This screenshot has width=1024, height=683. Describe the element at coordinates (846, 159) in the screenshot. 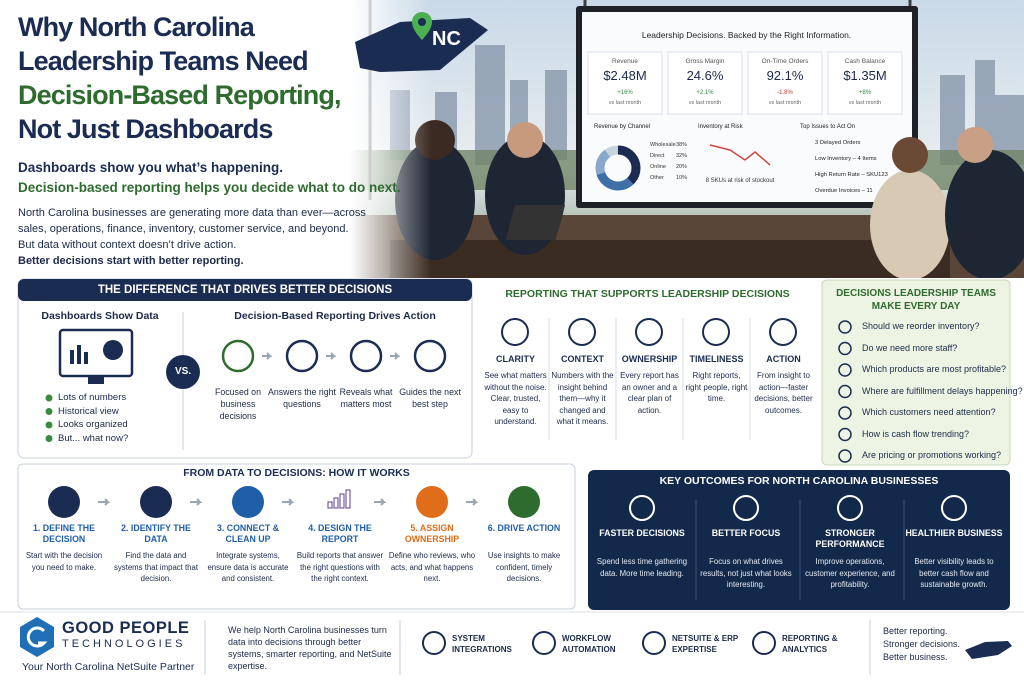

I see `issue-item: Low Inventory – 4 Items` at that location.